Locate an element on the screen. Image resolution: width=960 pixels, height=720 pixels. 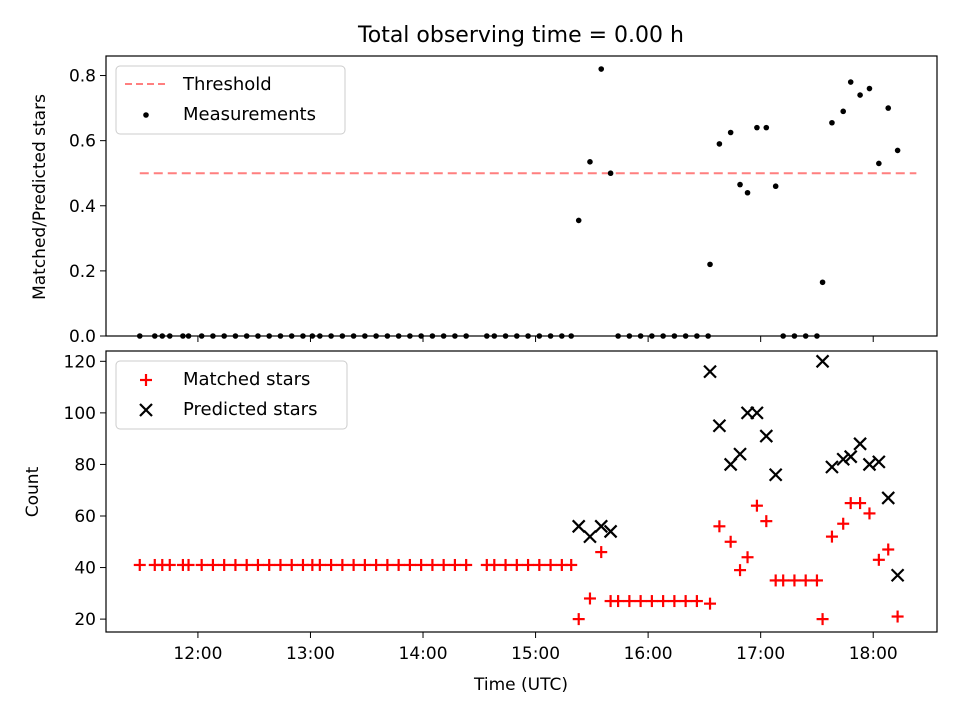
ratio-panel-y-axis-label: Matched/Predicted stars is located at coordinates (40, 197).